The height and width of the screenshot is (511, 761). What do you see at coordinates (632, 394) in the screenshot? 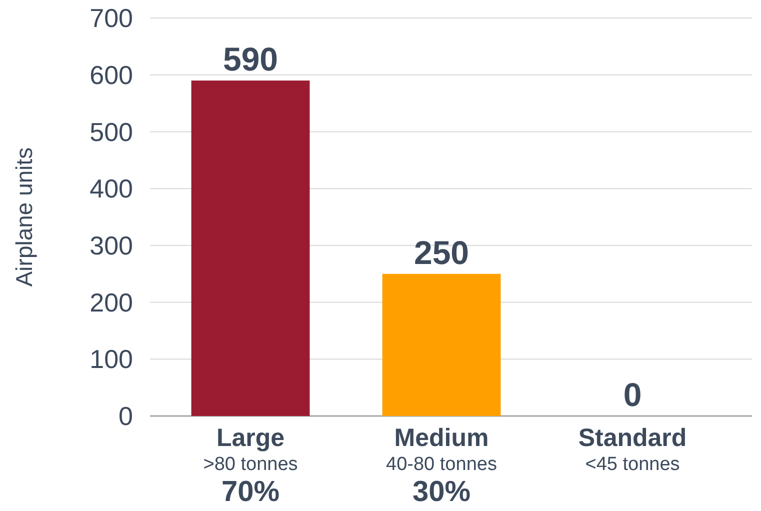
I see `data-label: 0` at bounding box center [632, 394].